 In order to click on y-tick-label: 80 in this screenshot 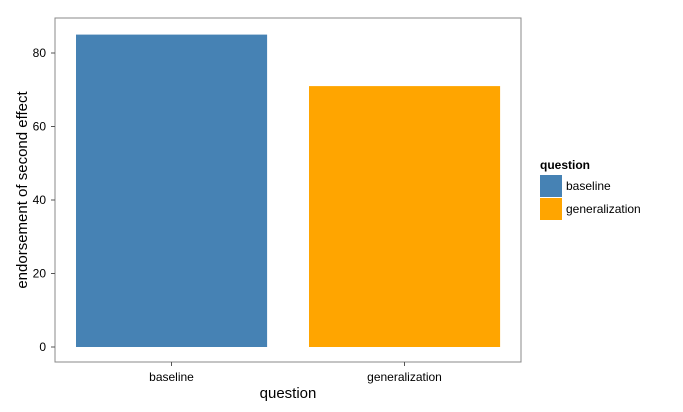, I will do `click(40, 53)`.